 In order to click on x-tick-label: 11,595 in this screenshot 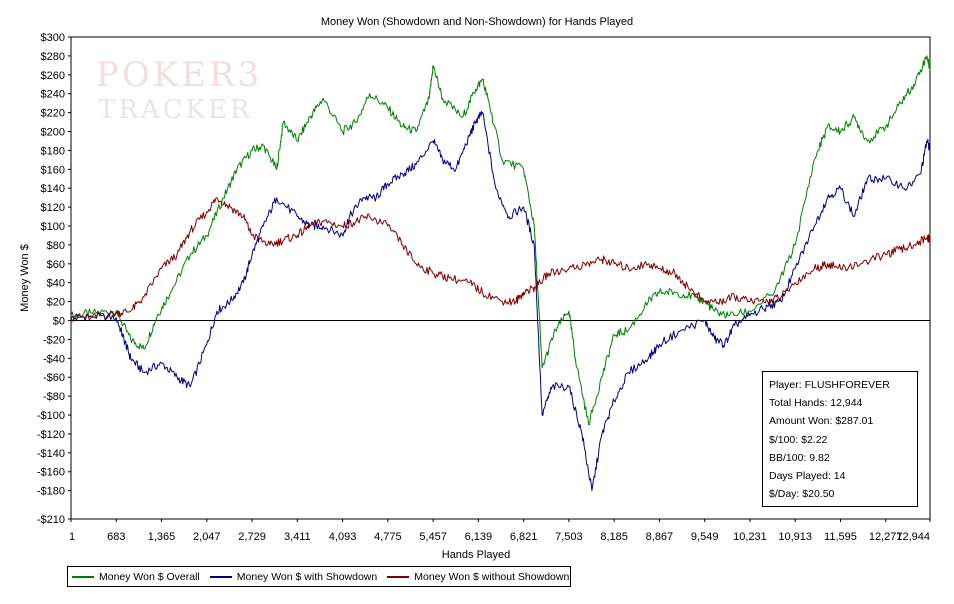, I will do `click(840, 537)`.